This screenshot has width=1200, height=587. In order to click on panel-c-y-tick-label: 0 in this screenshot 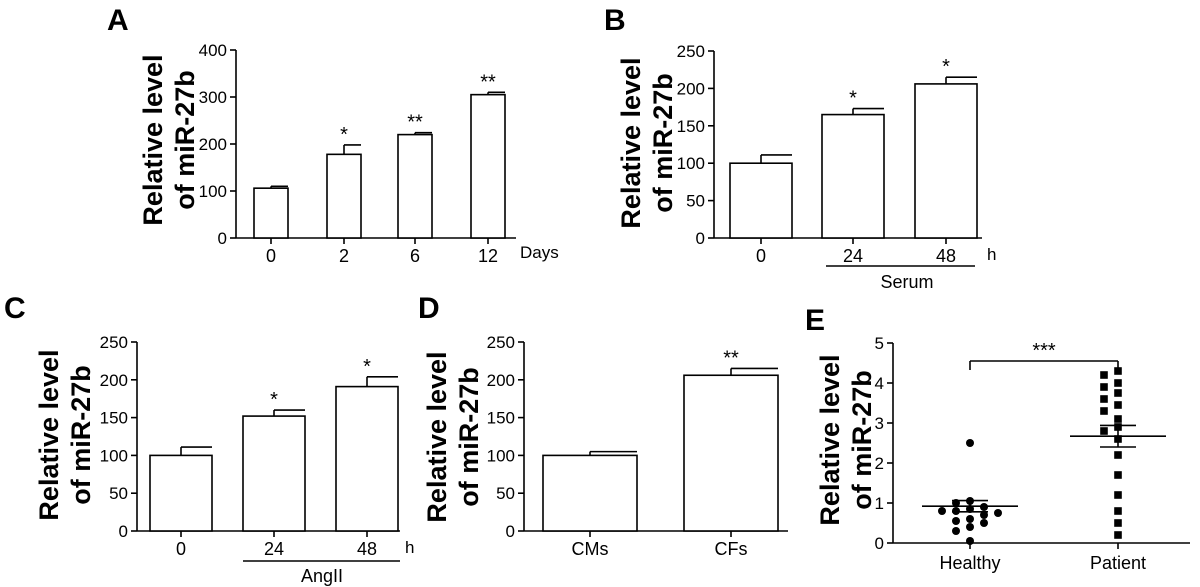, I will do `click(123, 531)`.